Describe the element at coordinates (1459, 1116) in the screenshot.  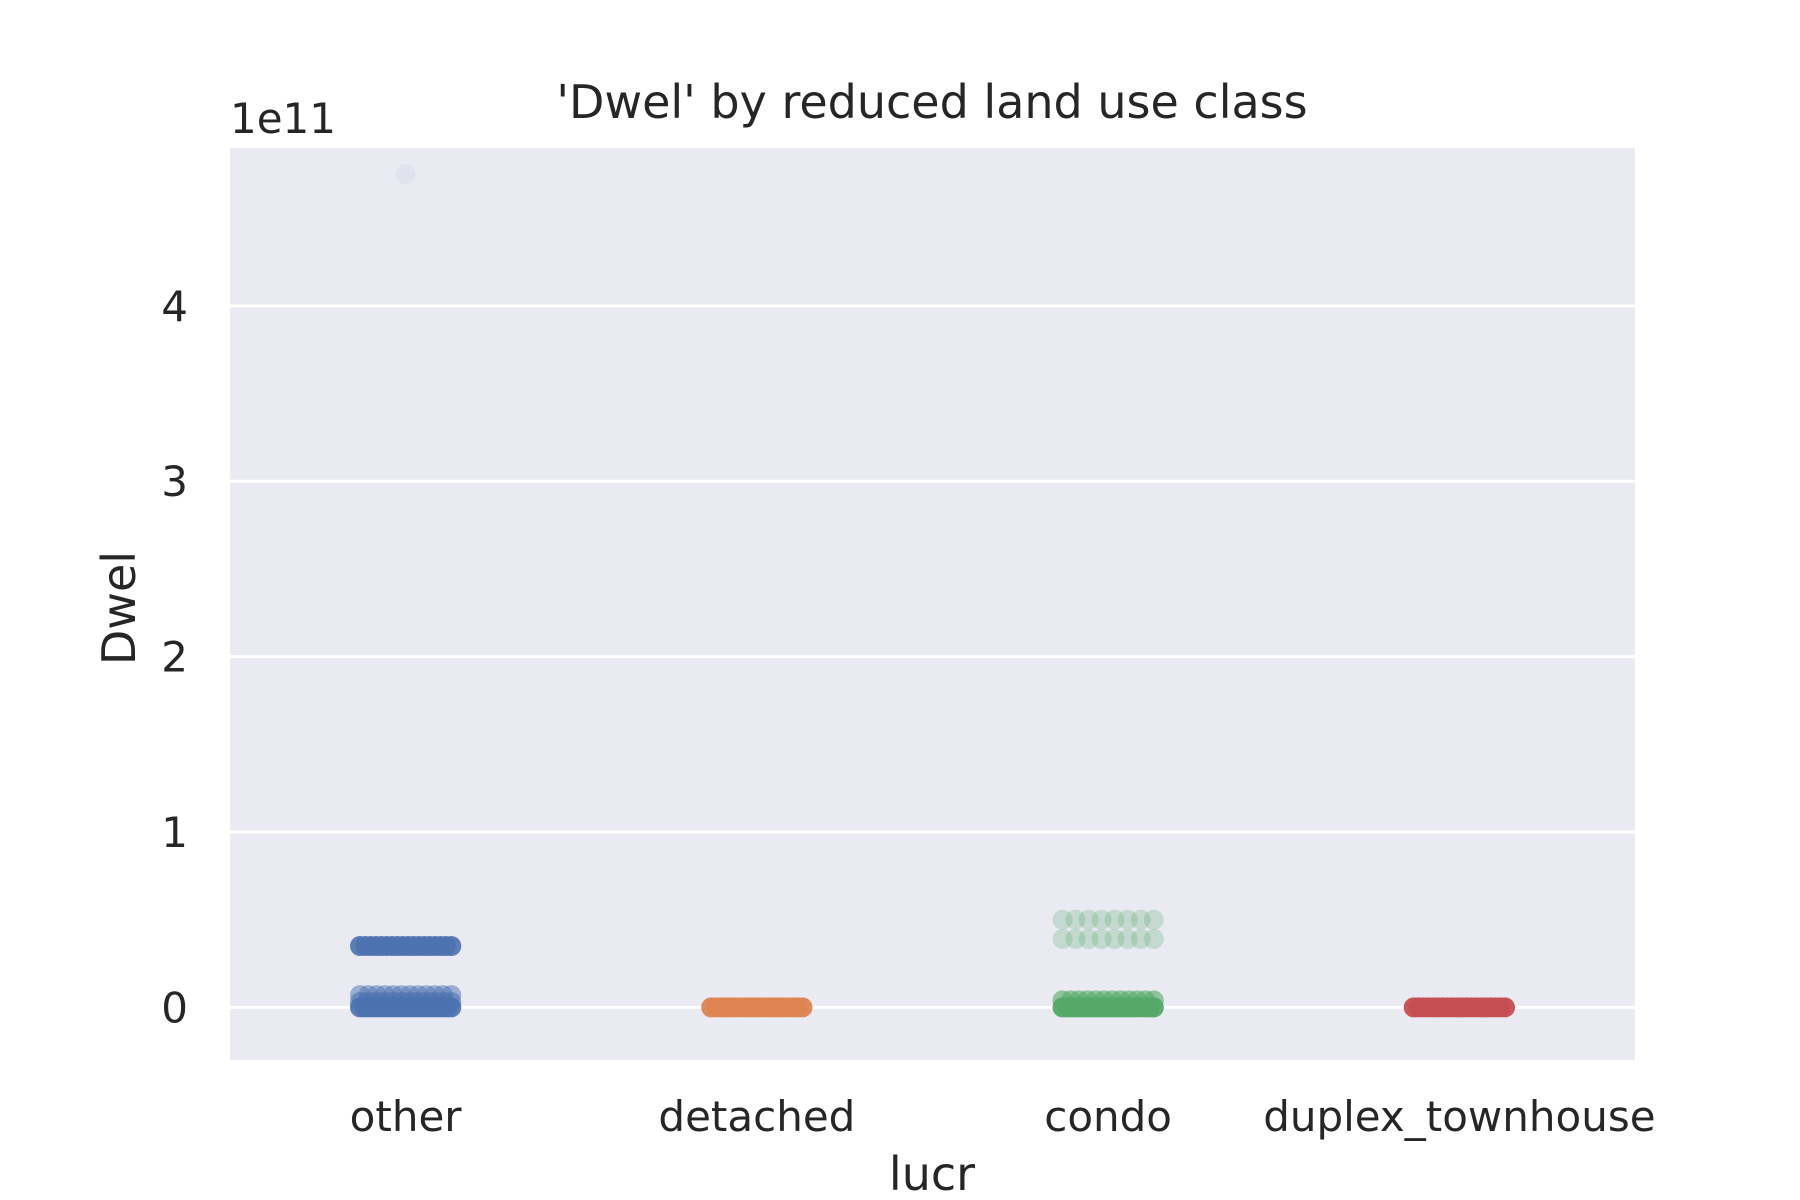
I see `x-tick-label-duplex_townhouse: duplex_townhouse` at that location.